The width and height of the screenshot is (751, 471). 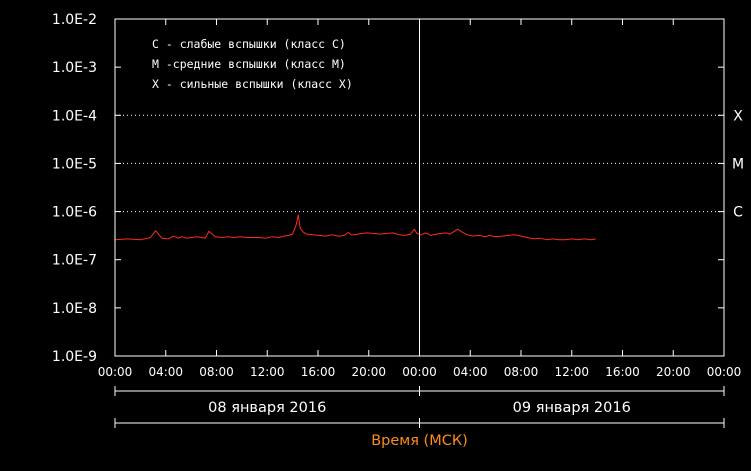 What do you see at coordinates (419, 407) in the screenshot?
I see `day-brackets: 08 января 2016 09 января 2016` at bounding box center [419, 407].